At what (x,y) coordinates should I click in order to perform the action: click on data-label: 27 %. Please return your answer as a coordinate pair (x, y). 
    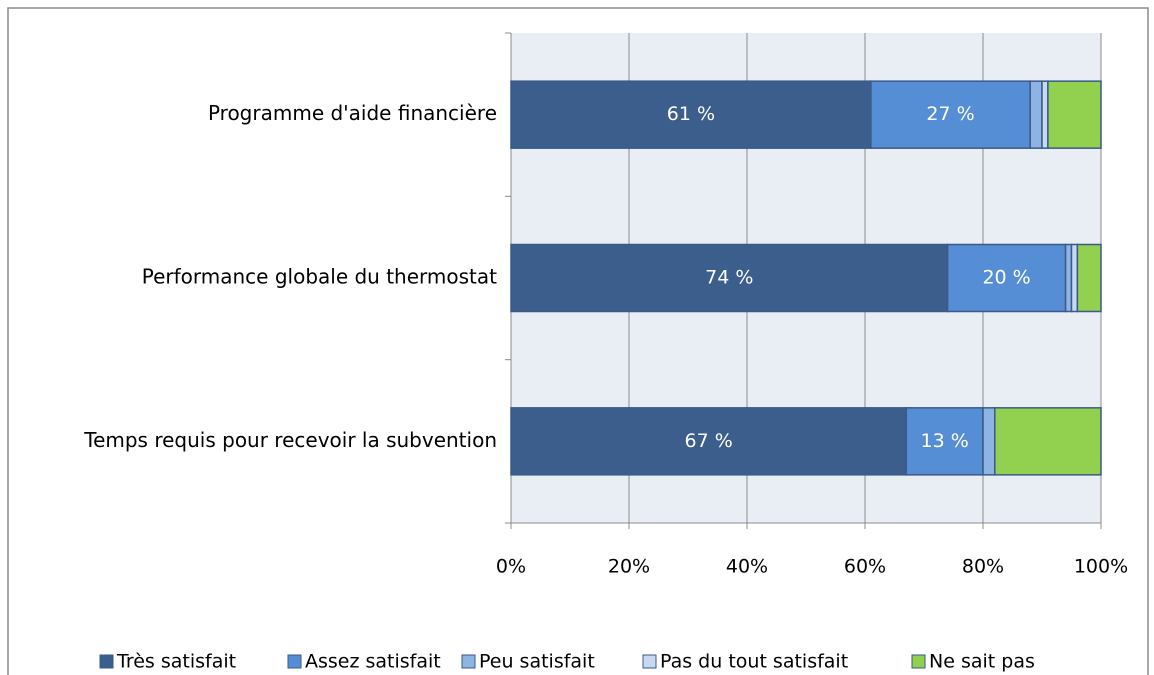
    Looking at the image, I should click on (950, 114).